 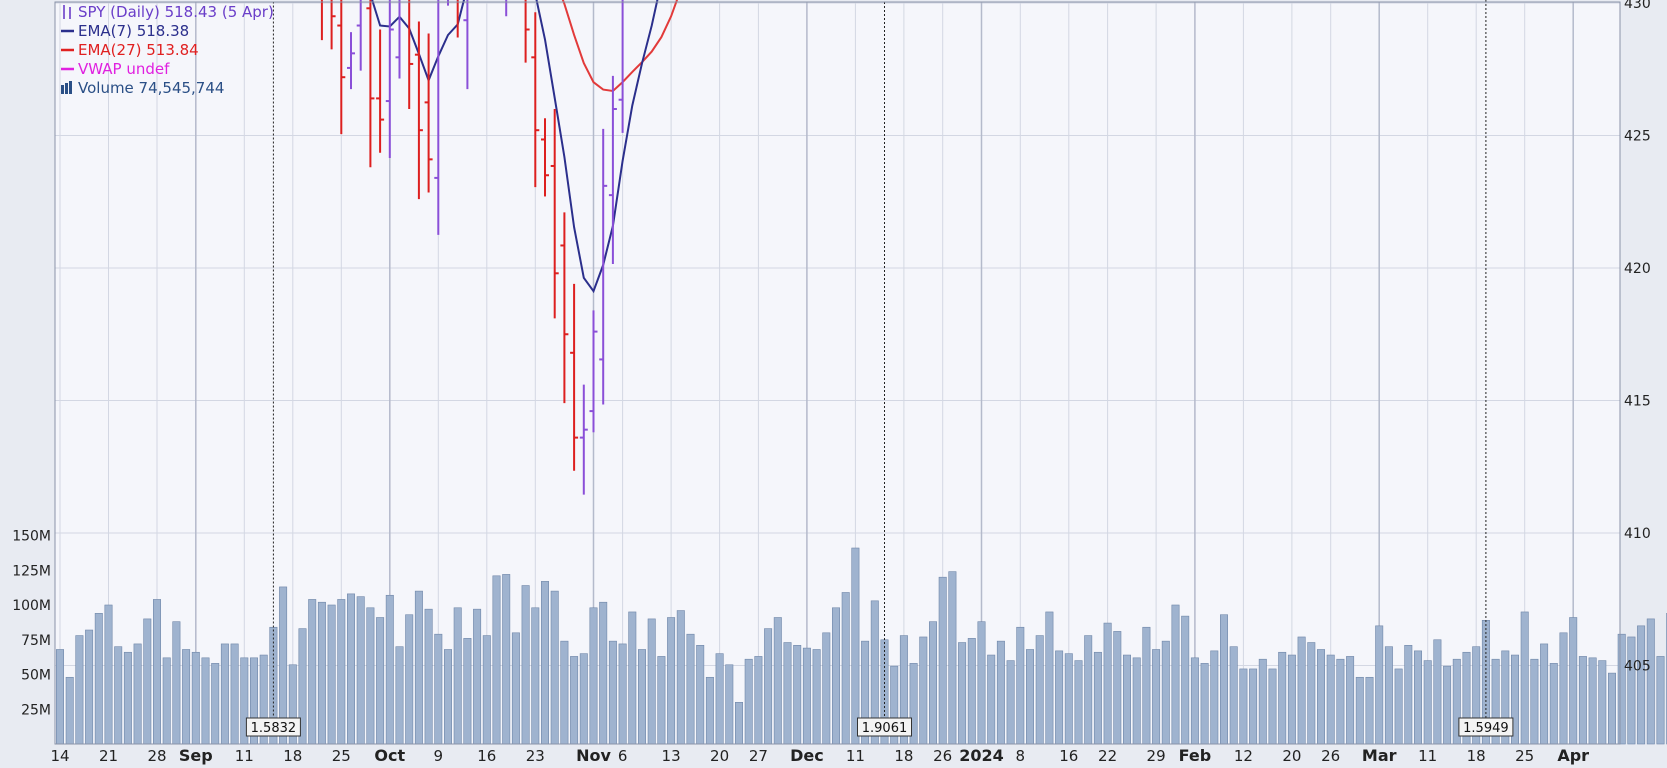 I want to click on time-tick-label: Feb, so click(x=1195, y=755).